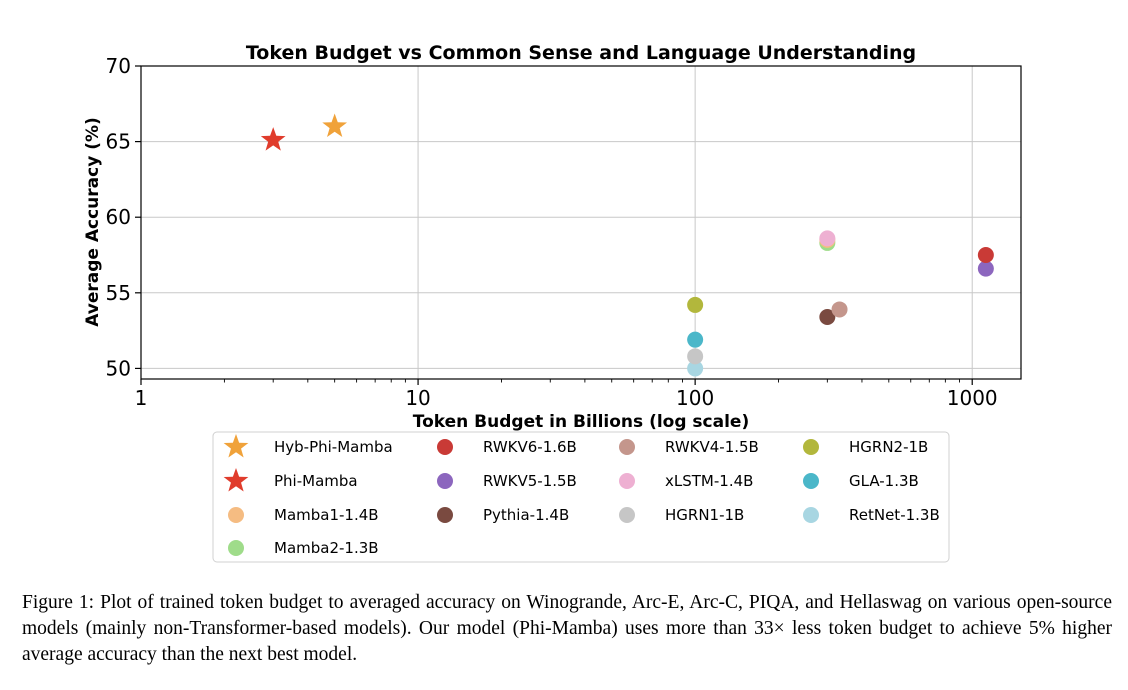 The height and width of the screenshot is (690, 1128). I want to click on legend-label: Pythia-1.4B, so click(526, 515).